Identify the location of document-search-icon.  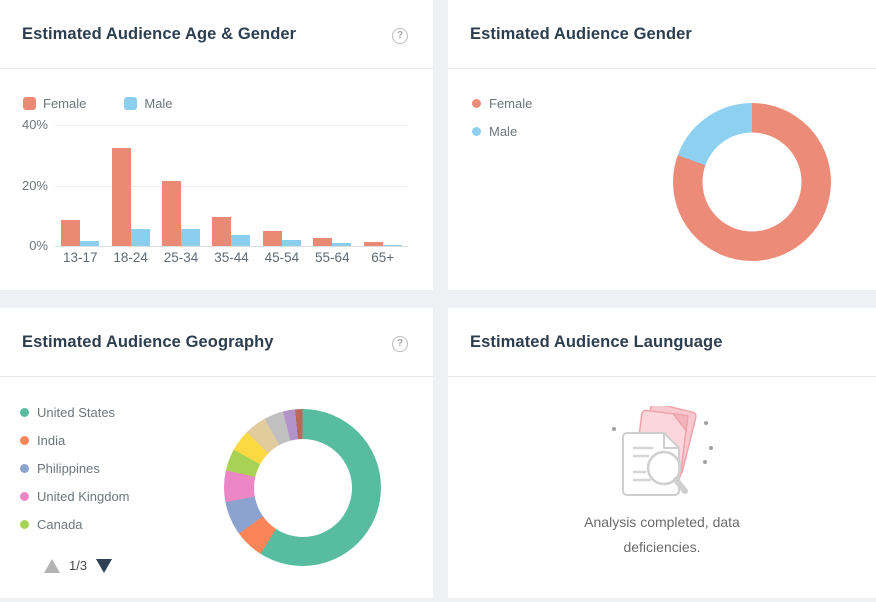
(662, 451).